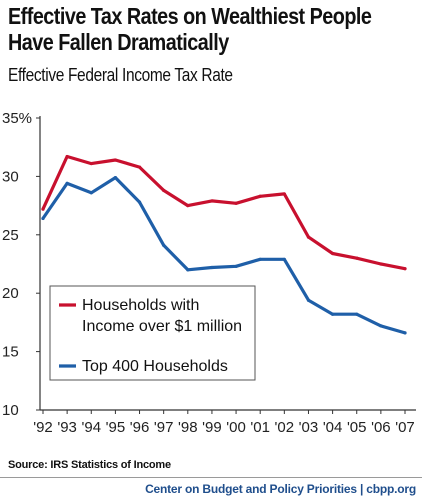 The image size is (422, 497). What do you see at coordinates (164, 427) in the screenshot?
I see `x-tick-label: '97` at bounding box center [164, 427].